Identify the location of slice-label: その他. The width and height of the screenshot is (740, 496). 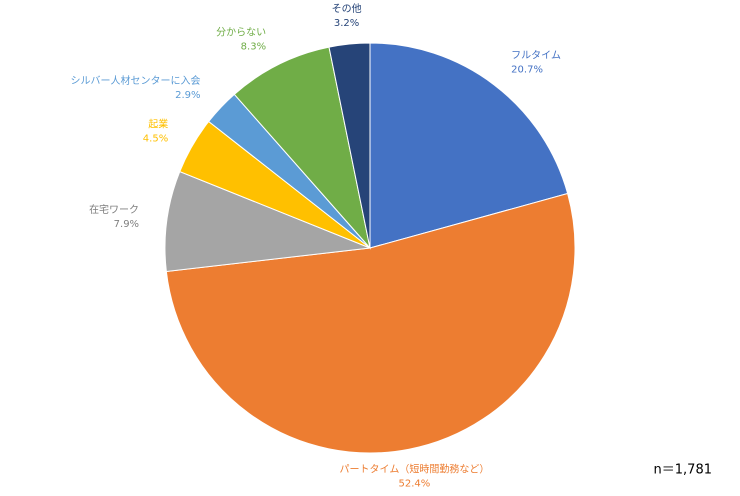
(347, 8).